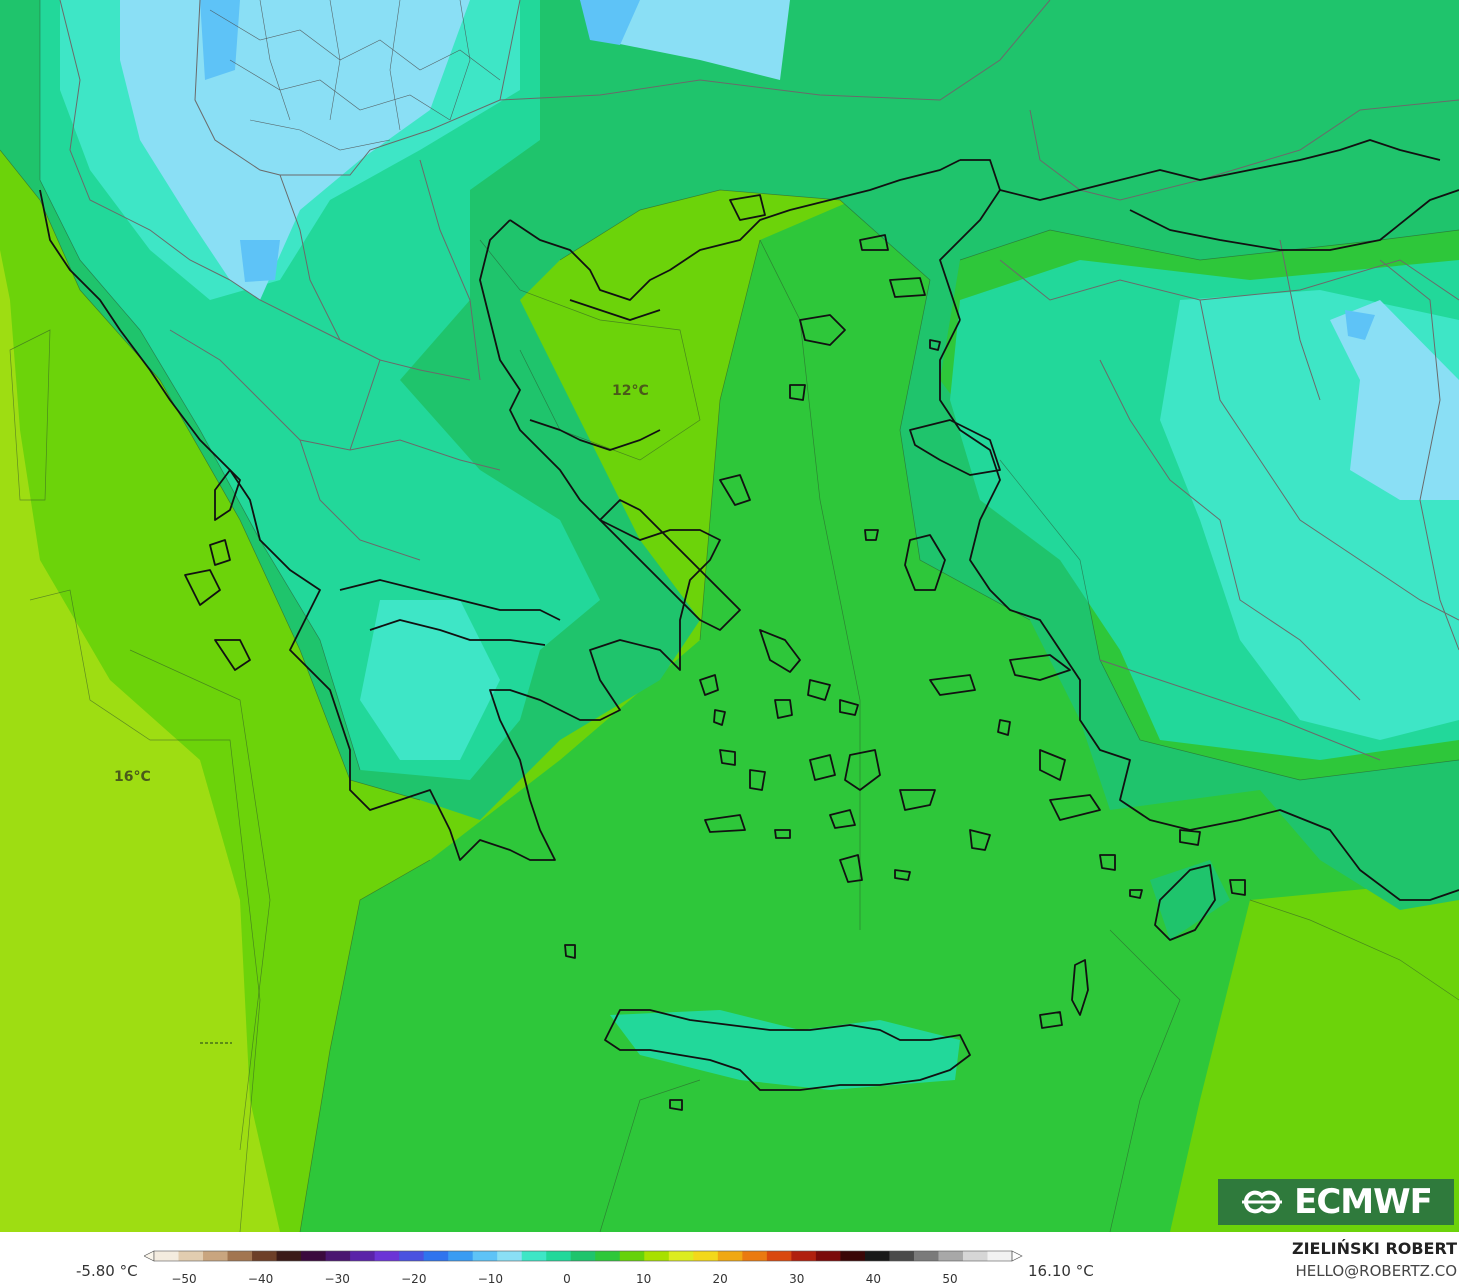 This screenshot has width=1459, height=1287. What do you see at coordinates (1262, 1202) in the screenshot?
I see `ecmwf-swirl-icon` at bounding box center [1262, 1202].